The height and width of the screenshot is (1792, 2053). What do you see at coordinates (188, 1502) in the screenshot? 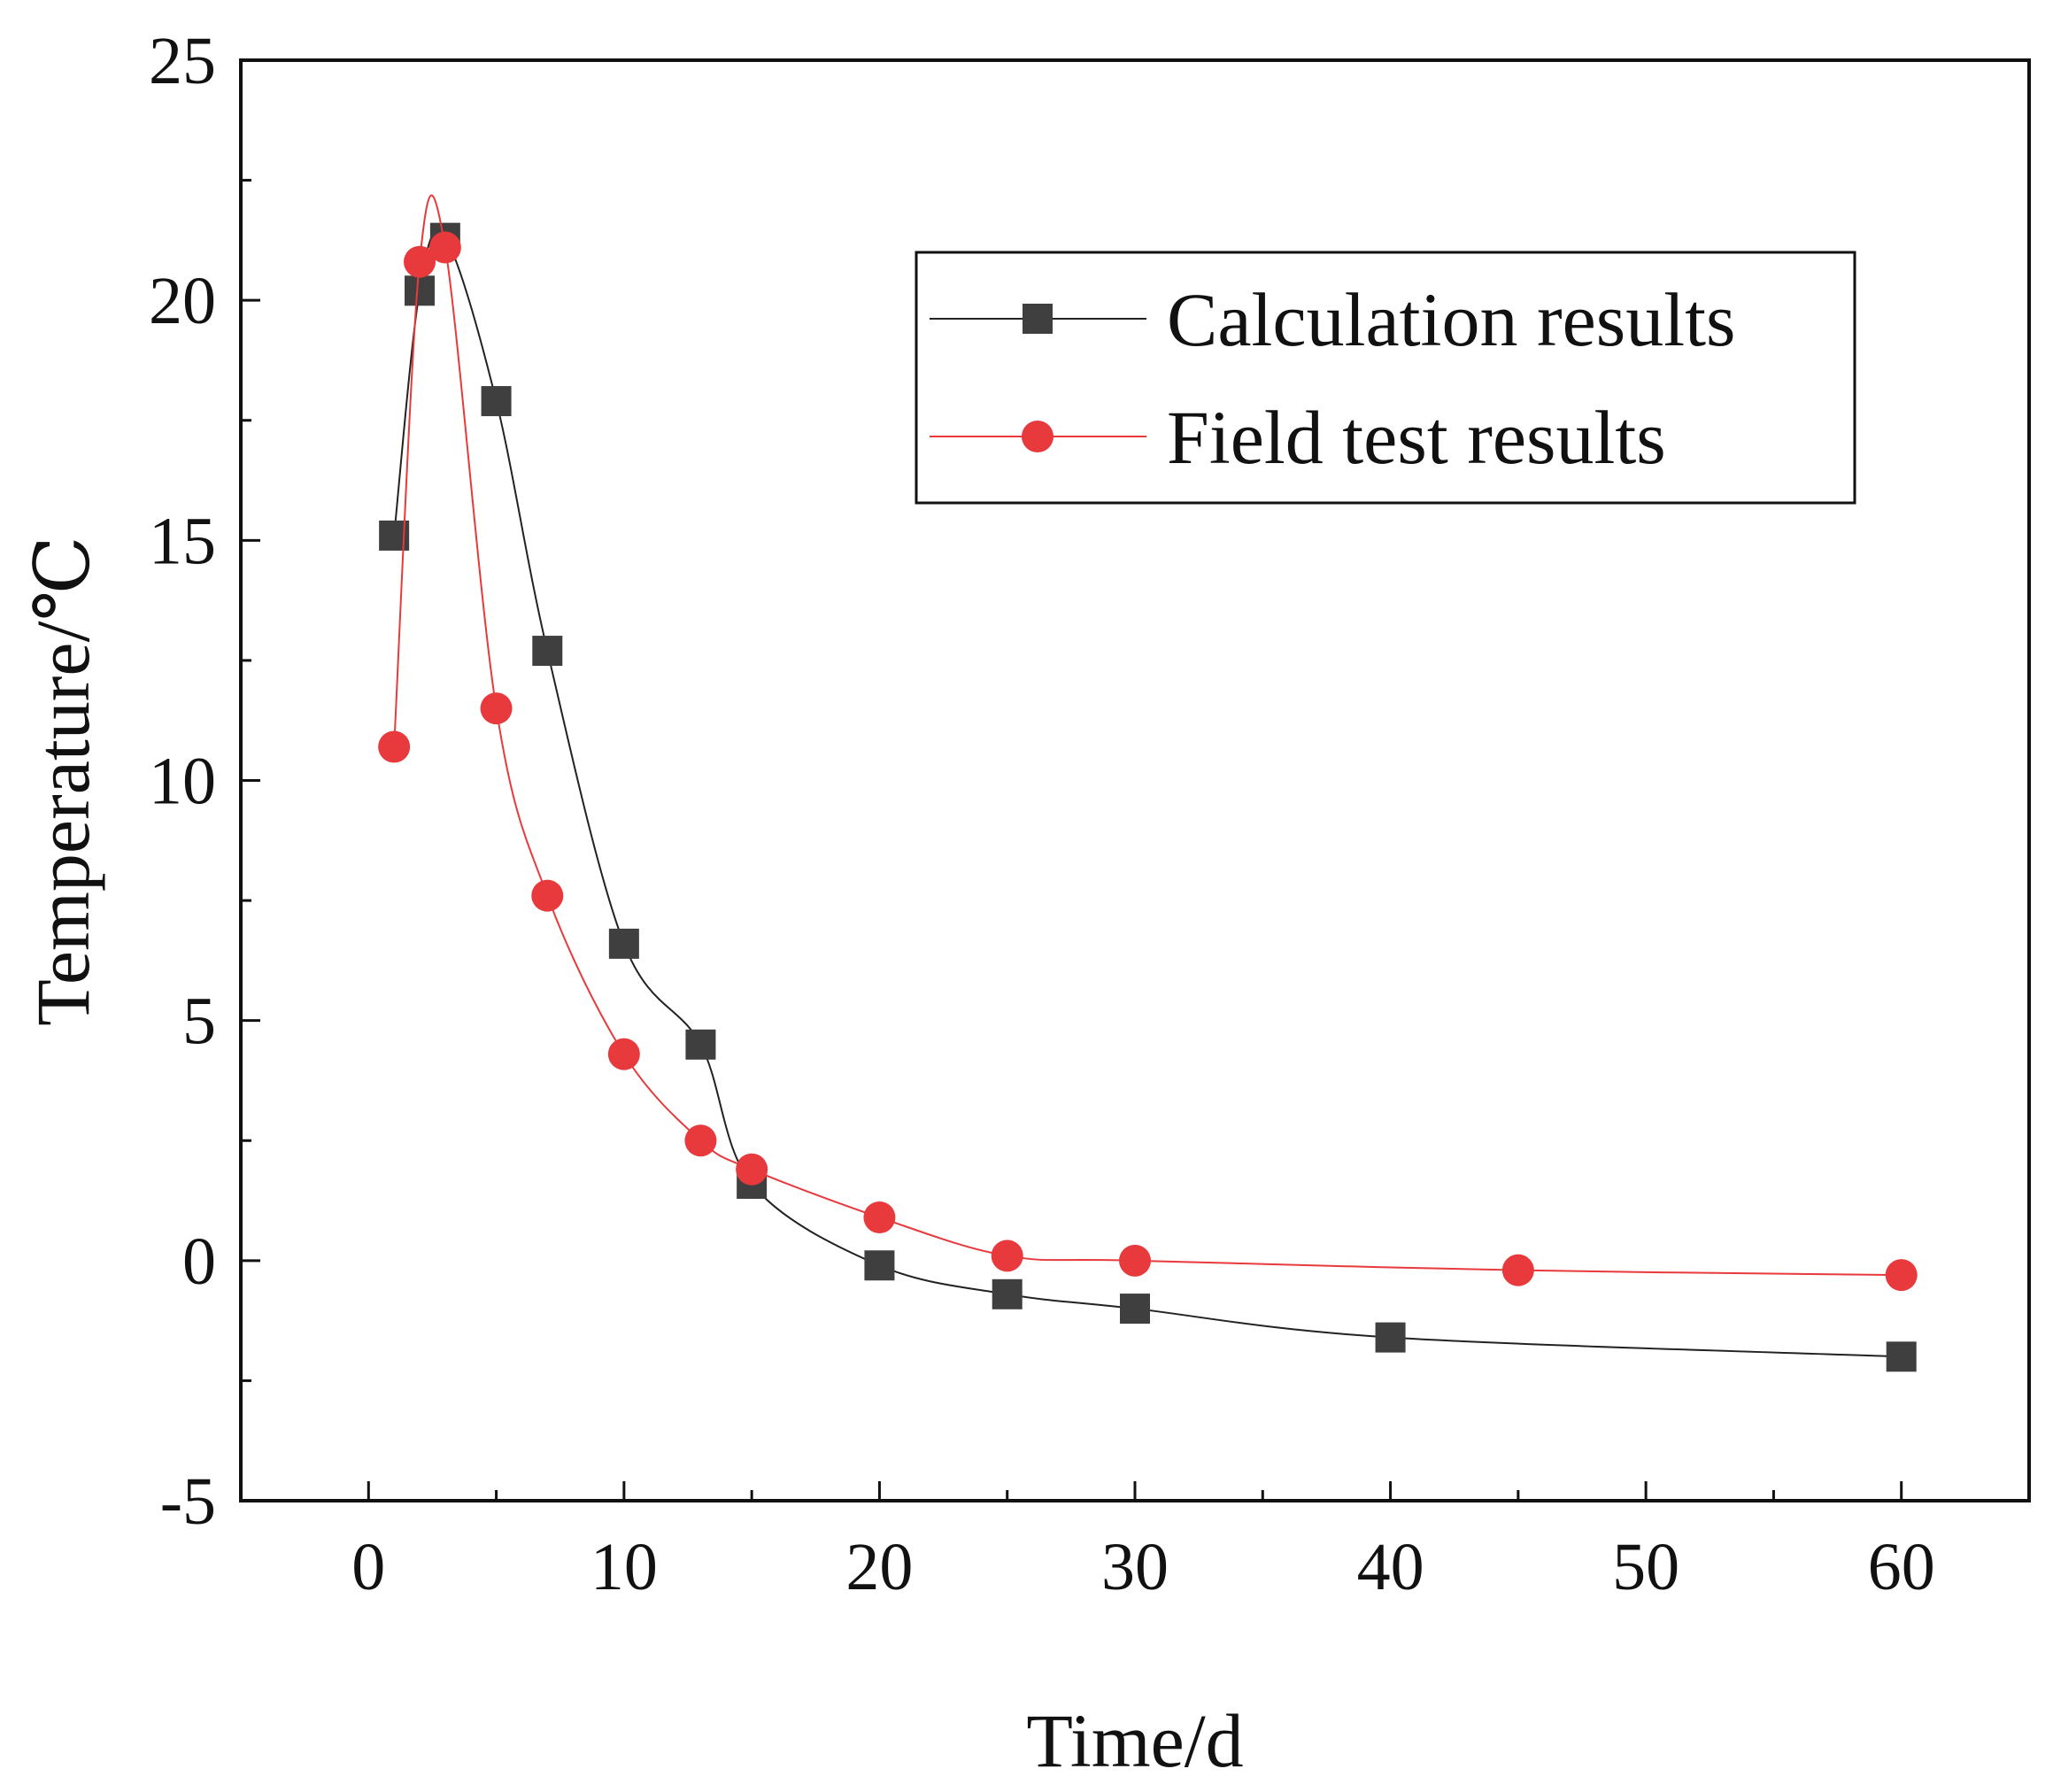
I see `y-tick-label: -5` at bounding box center [188, 1502].